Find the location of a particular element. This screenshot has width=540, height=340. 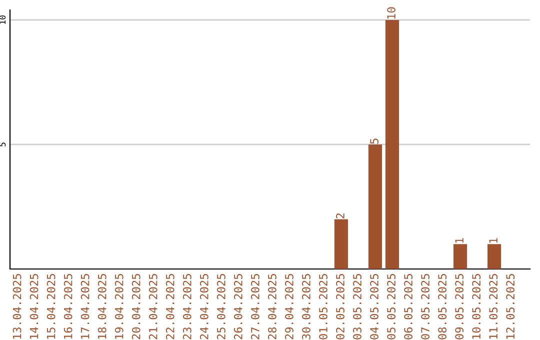

x-tick-label: 03.05.2025 is located at coordinates (357, 307).